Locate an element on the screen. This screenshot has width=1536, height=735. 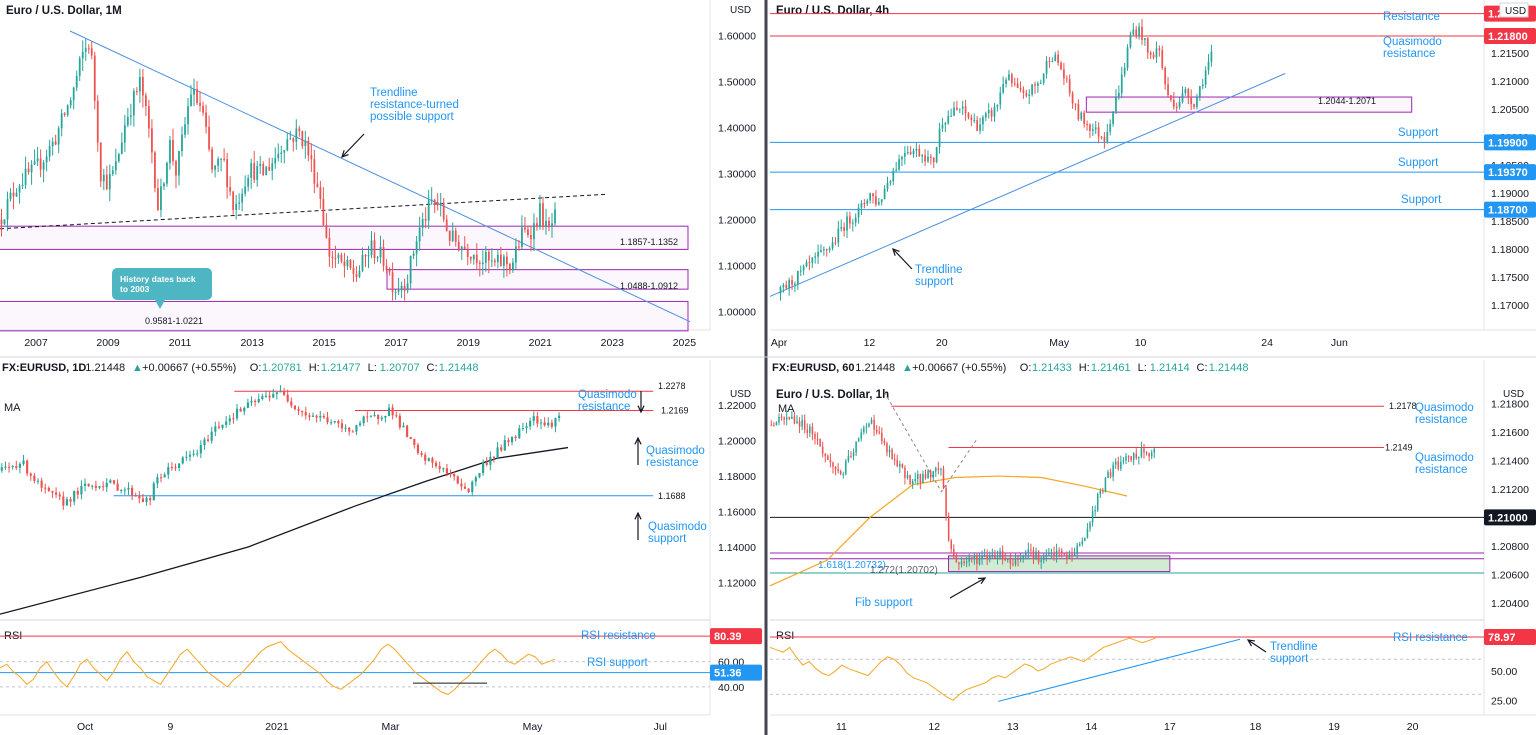
daily-x-tick: 2021 is located at coordinates (277, 727).